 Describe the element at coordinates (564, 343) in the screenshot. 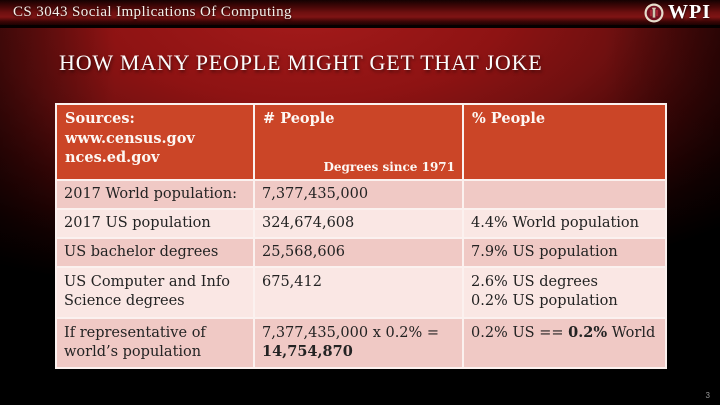

I see `row-percent: 0.2% US == 0.2% World` at that location.